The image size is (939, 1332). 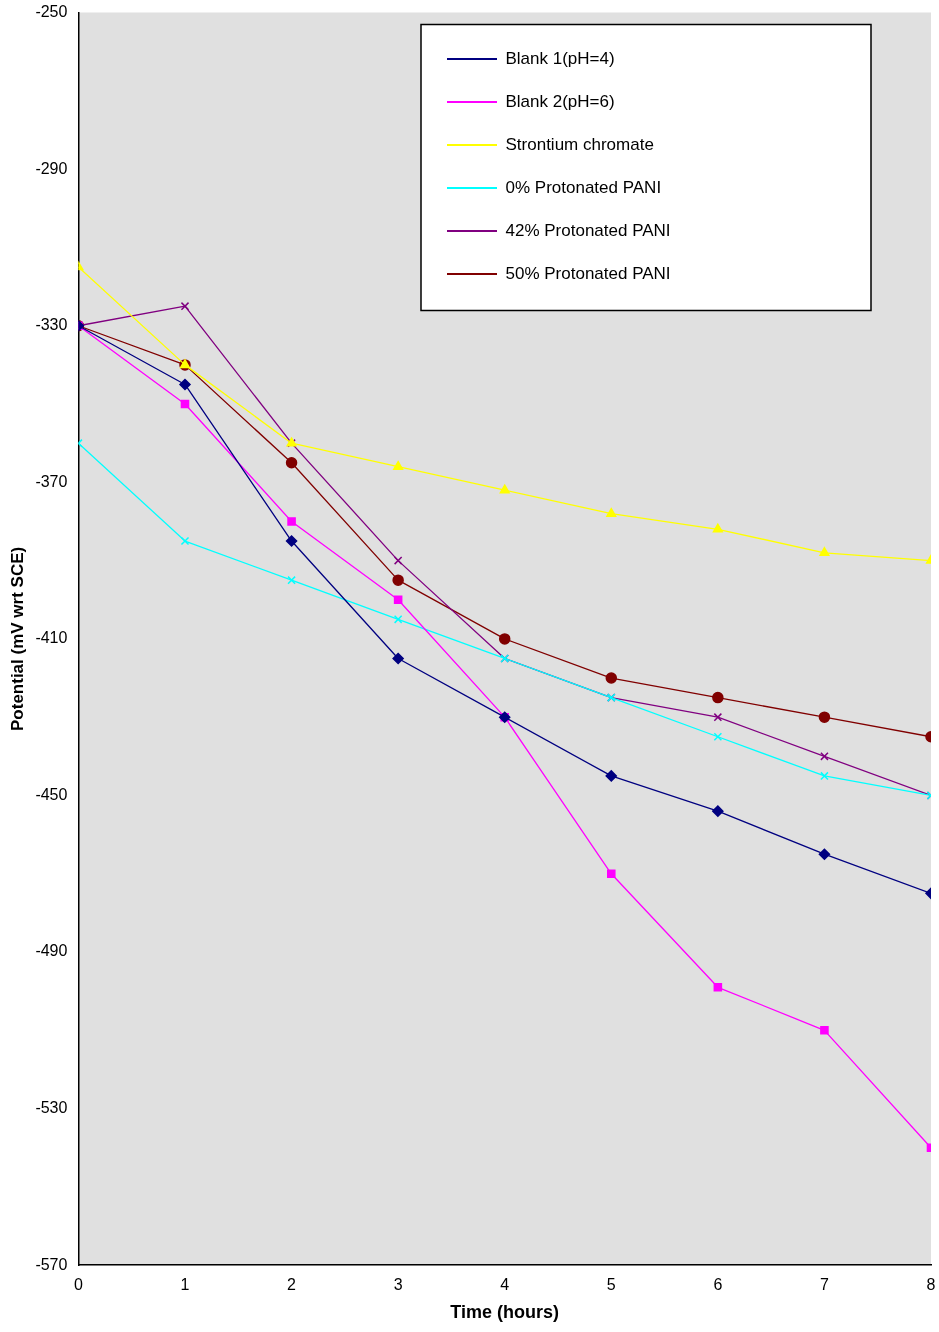 I want to click on y-tick-label: -450, so click(x=51, y=794).